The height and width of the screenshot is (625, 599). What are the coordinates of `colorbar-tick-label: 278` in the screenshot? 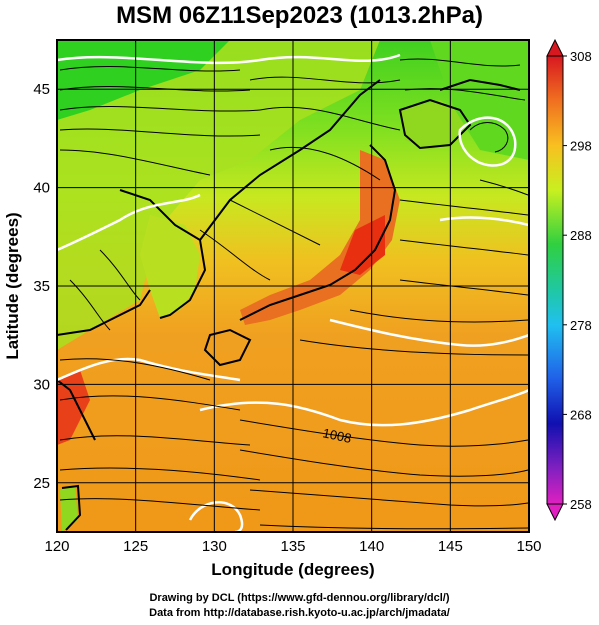 It's located at (581, 325).